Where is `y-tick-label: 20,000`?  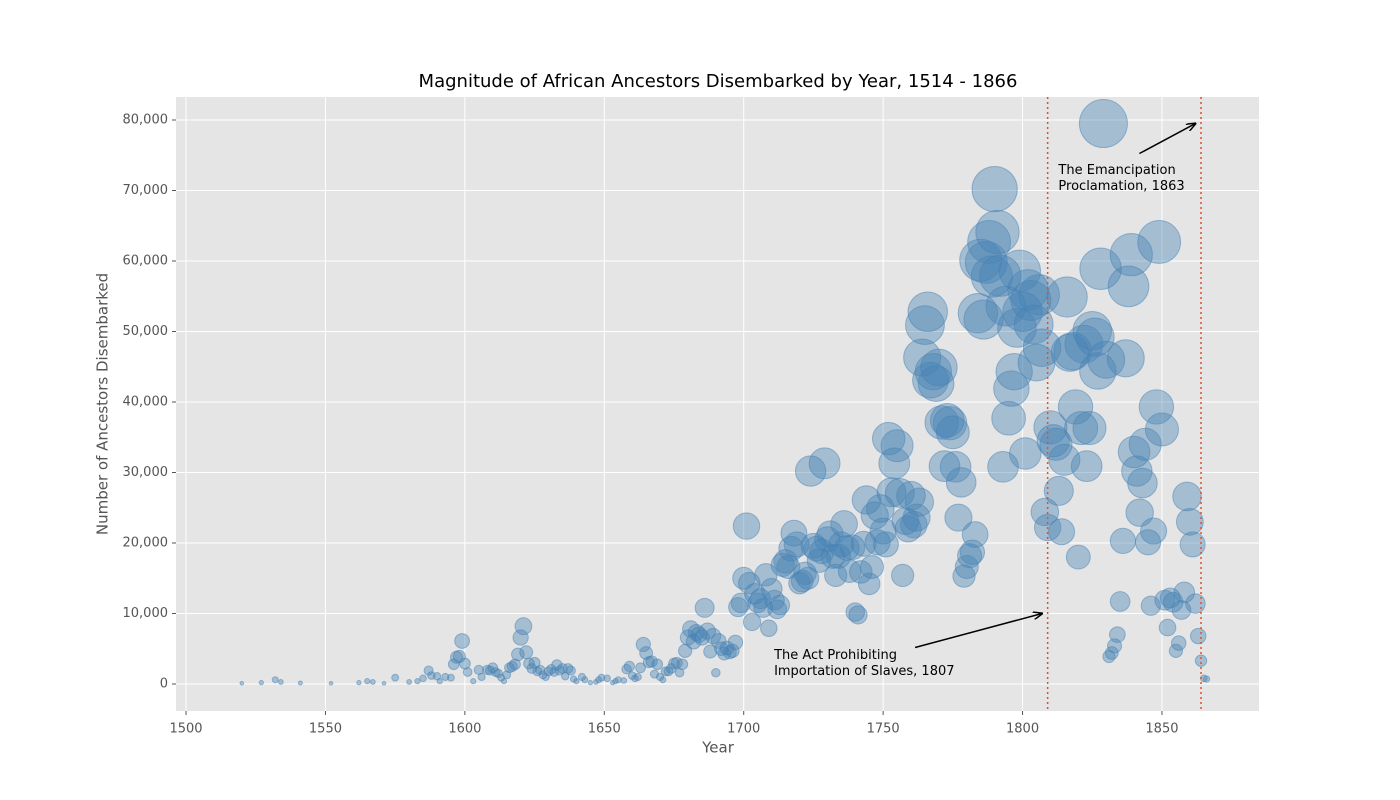
y-tick-label: 20,000 is located at coordinates (146, 542).